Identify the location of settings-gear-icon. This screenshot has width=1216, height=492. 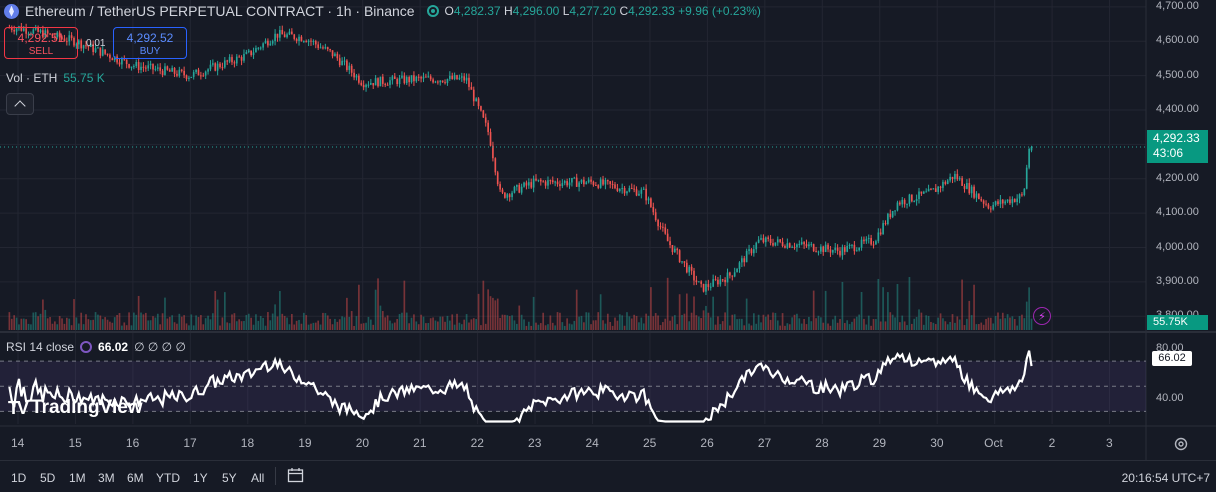
(1181, 444).